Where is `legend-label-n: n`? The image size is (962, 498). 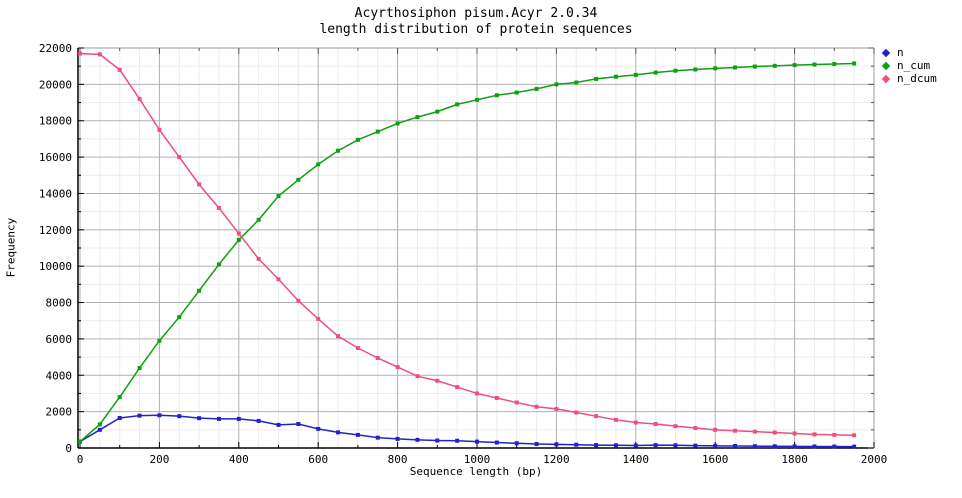 legend-label-n: n is located at coordinates (900, 52).